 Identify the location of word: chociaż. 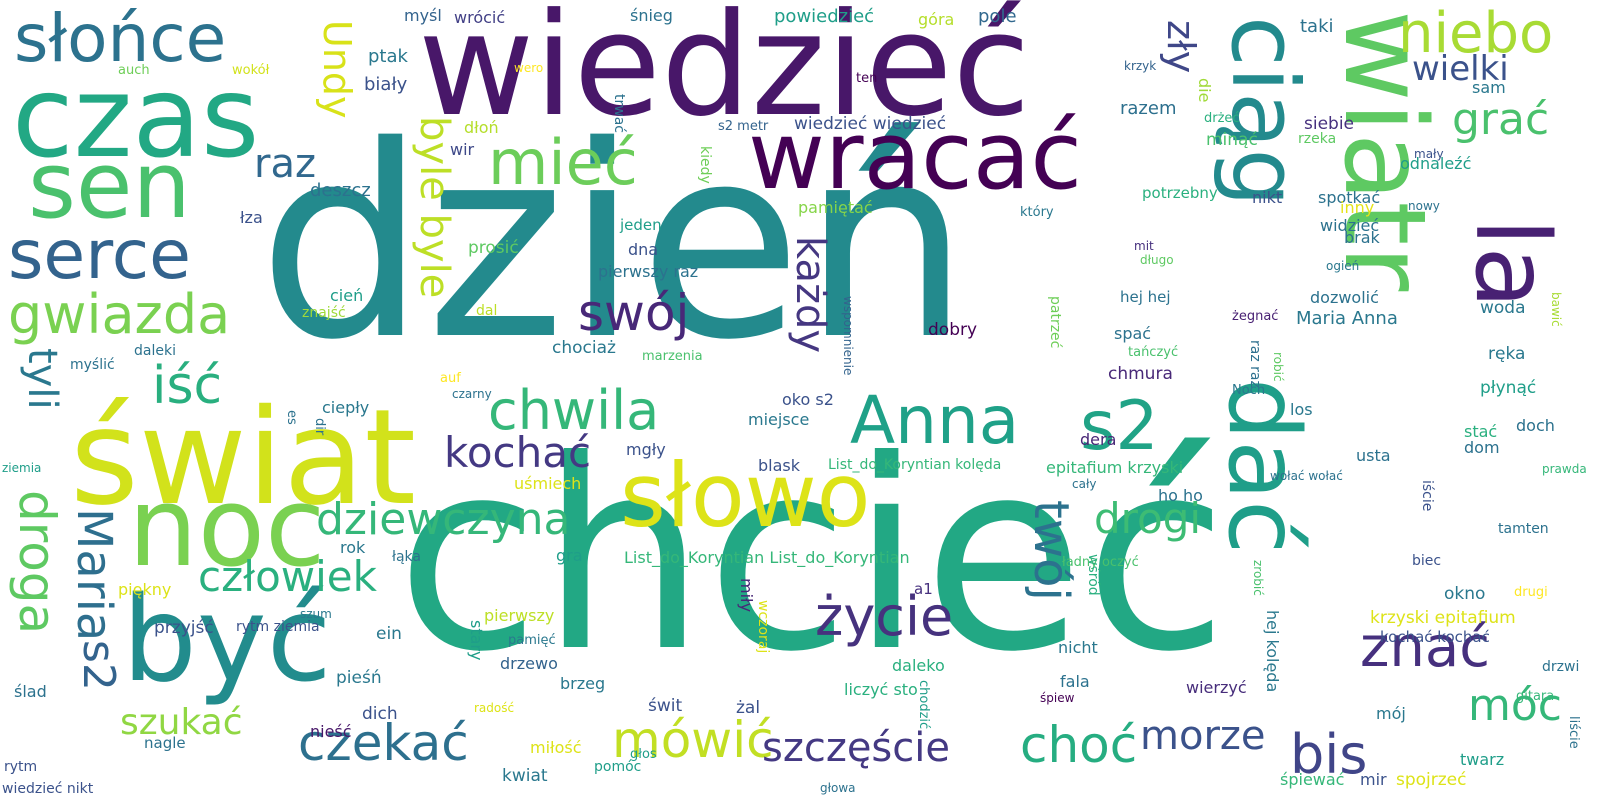
(584, 348).